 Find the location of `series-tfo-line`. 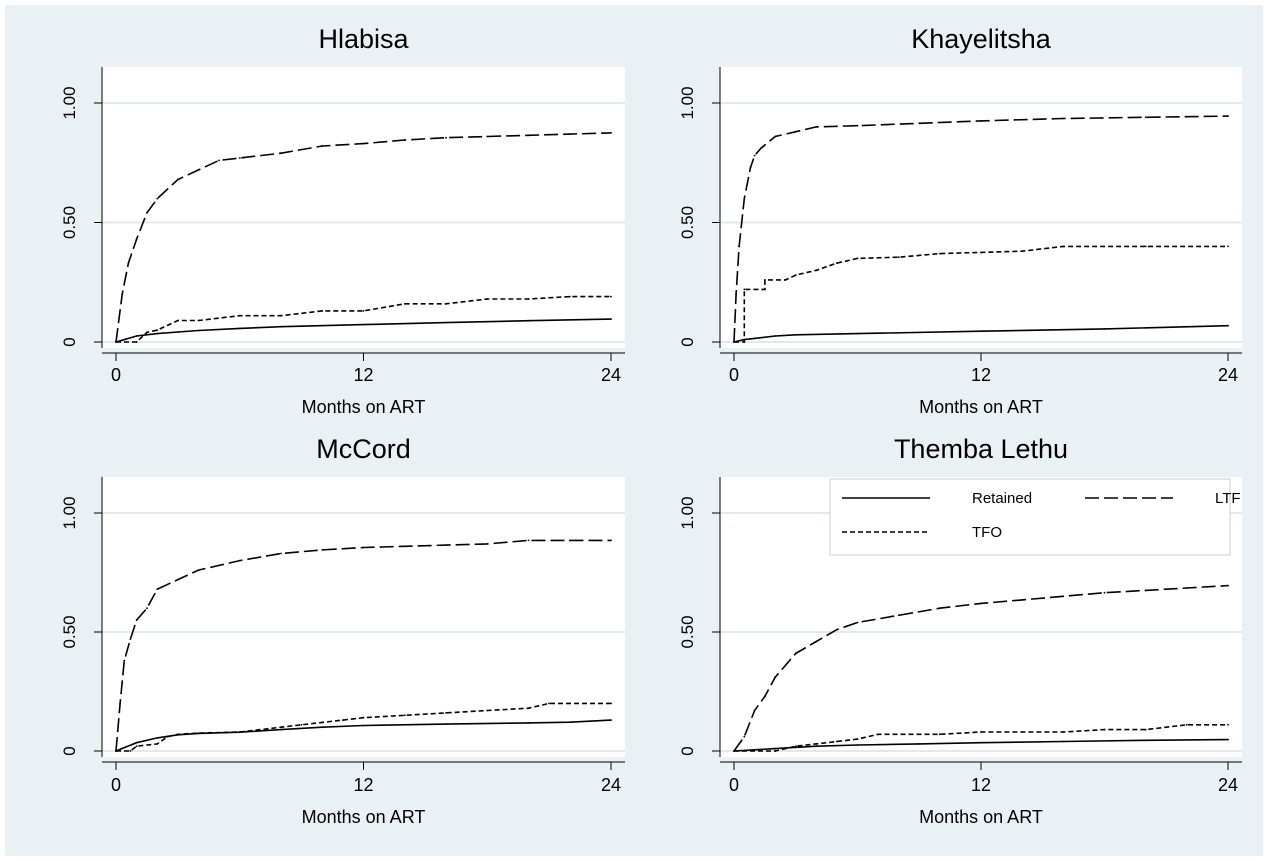

series-tfo-line is located at coordinates (981, 294).